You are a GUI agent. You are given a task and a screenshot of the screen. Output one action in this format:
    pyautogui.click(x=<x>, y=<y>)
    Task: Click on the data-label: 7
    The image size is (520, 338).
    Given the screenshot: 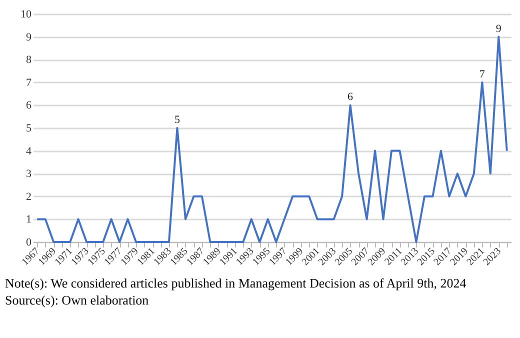 What is the action you would take?
    pyautogui.click(x=482, y=74)
    